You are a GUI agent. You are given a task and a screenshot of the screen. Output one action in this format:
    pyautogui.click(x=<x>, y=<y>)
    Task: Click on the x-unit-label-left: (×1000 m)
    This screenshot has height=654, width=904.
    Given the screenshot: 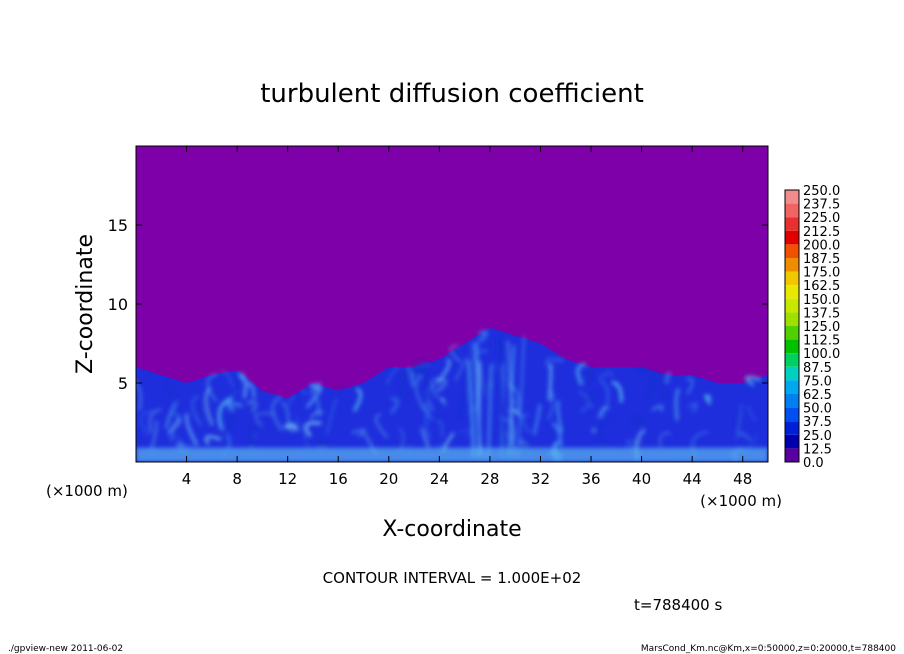 What is the action you would take?
    pyautogui.click(x=87, y=491)
    